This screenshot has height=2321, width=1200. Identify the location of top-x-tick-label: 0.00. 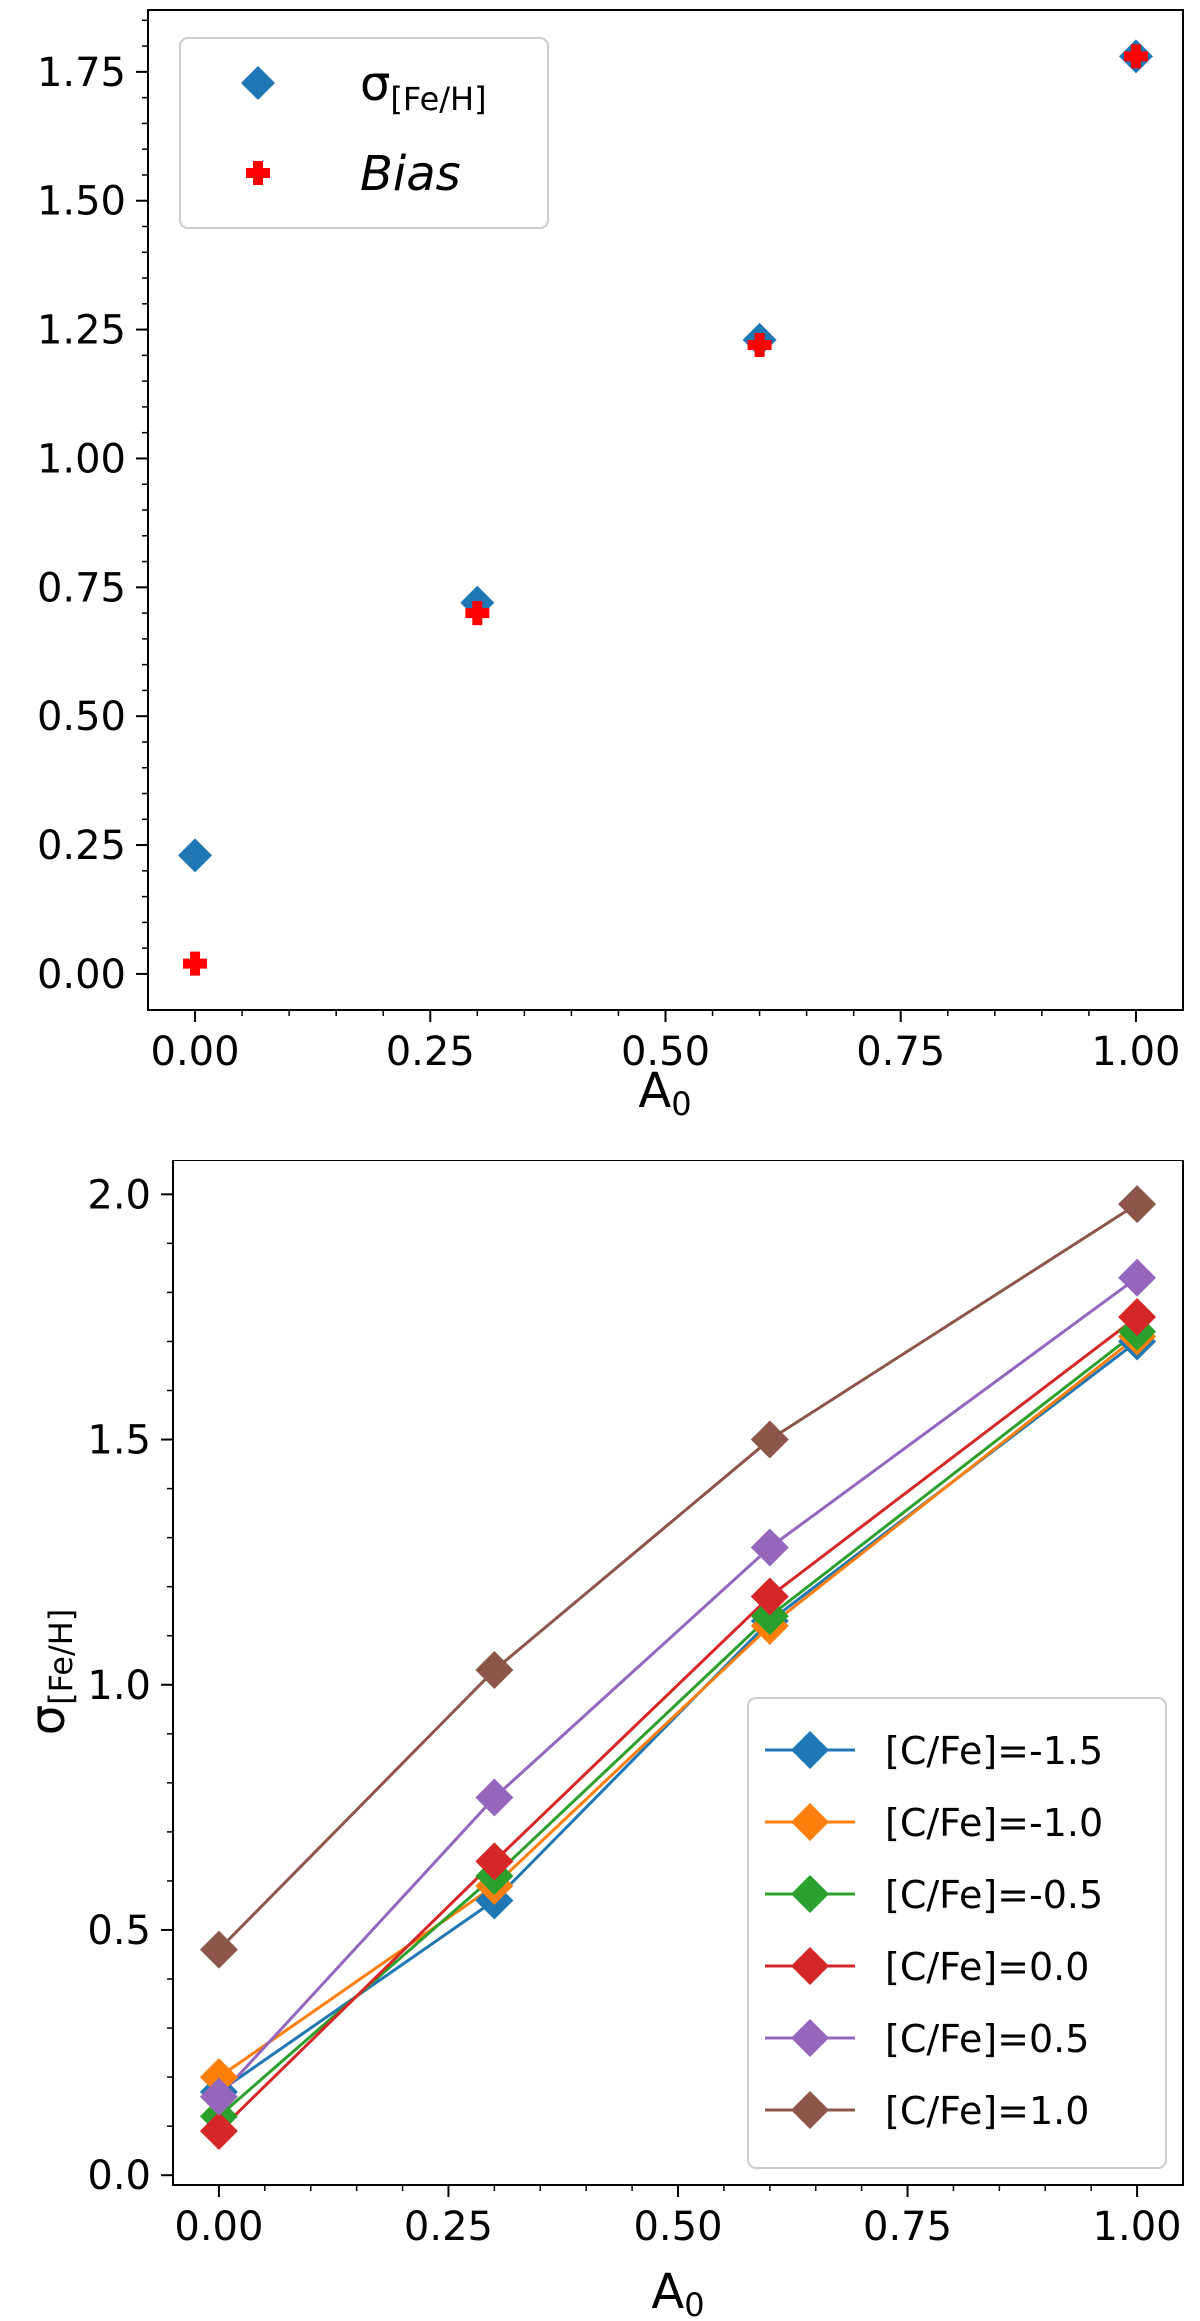
(195, 1052).